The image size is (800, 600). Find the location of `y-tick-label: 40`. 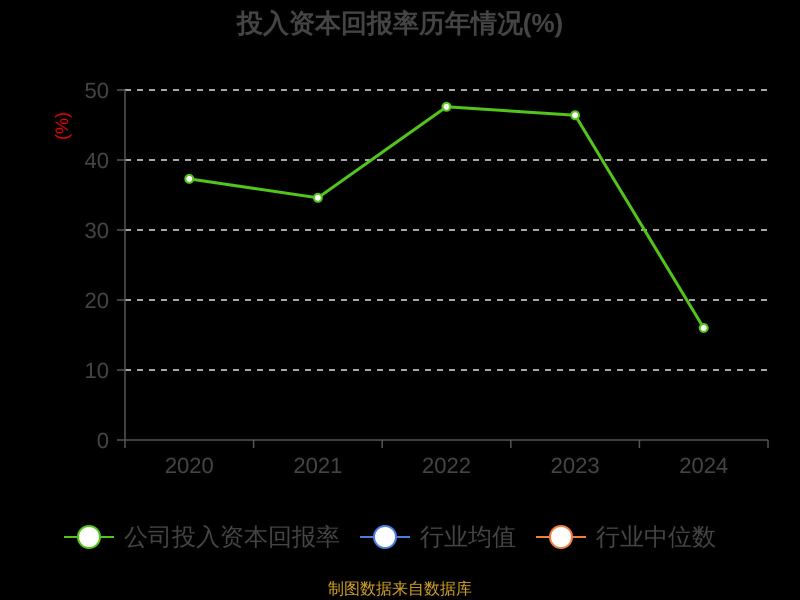

y-tick-label: 40 is located at coordinates (96, 160).